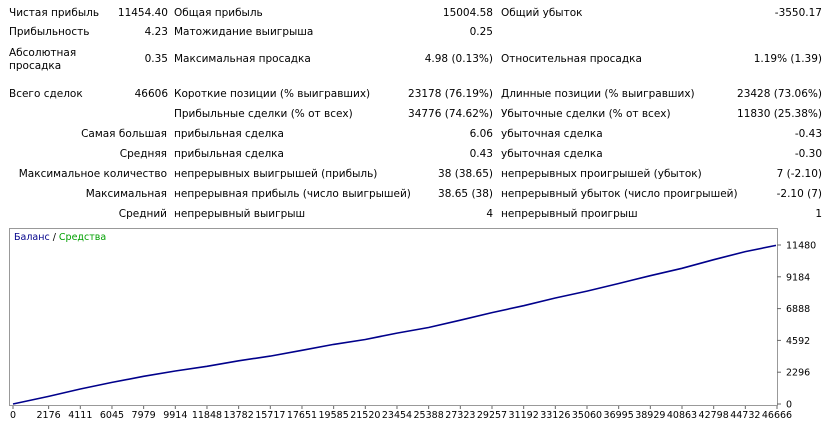  What do you see at coordinates (799, 174) in the screenshot?
I see `max-consec-losses-value: 7 (-2.10)` at bounding box center [799, 174].